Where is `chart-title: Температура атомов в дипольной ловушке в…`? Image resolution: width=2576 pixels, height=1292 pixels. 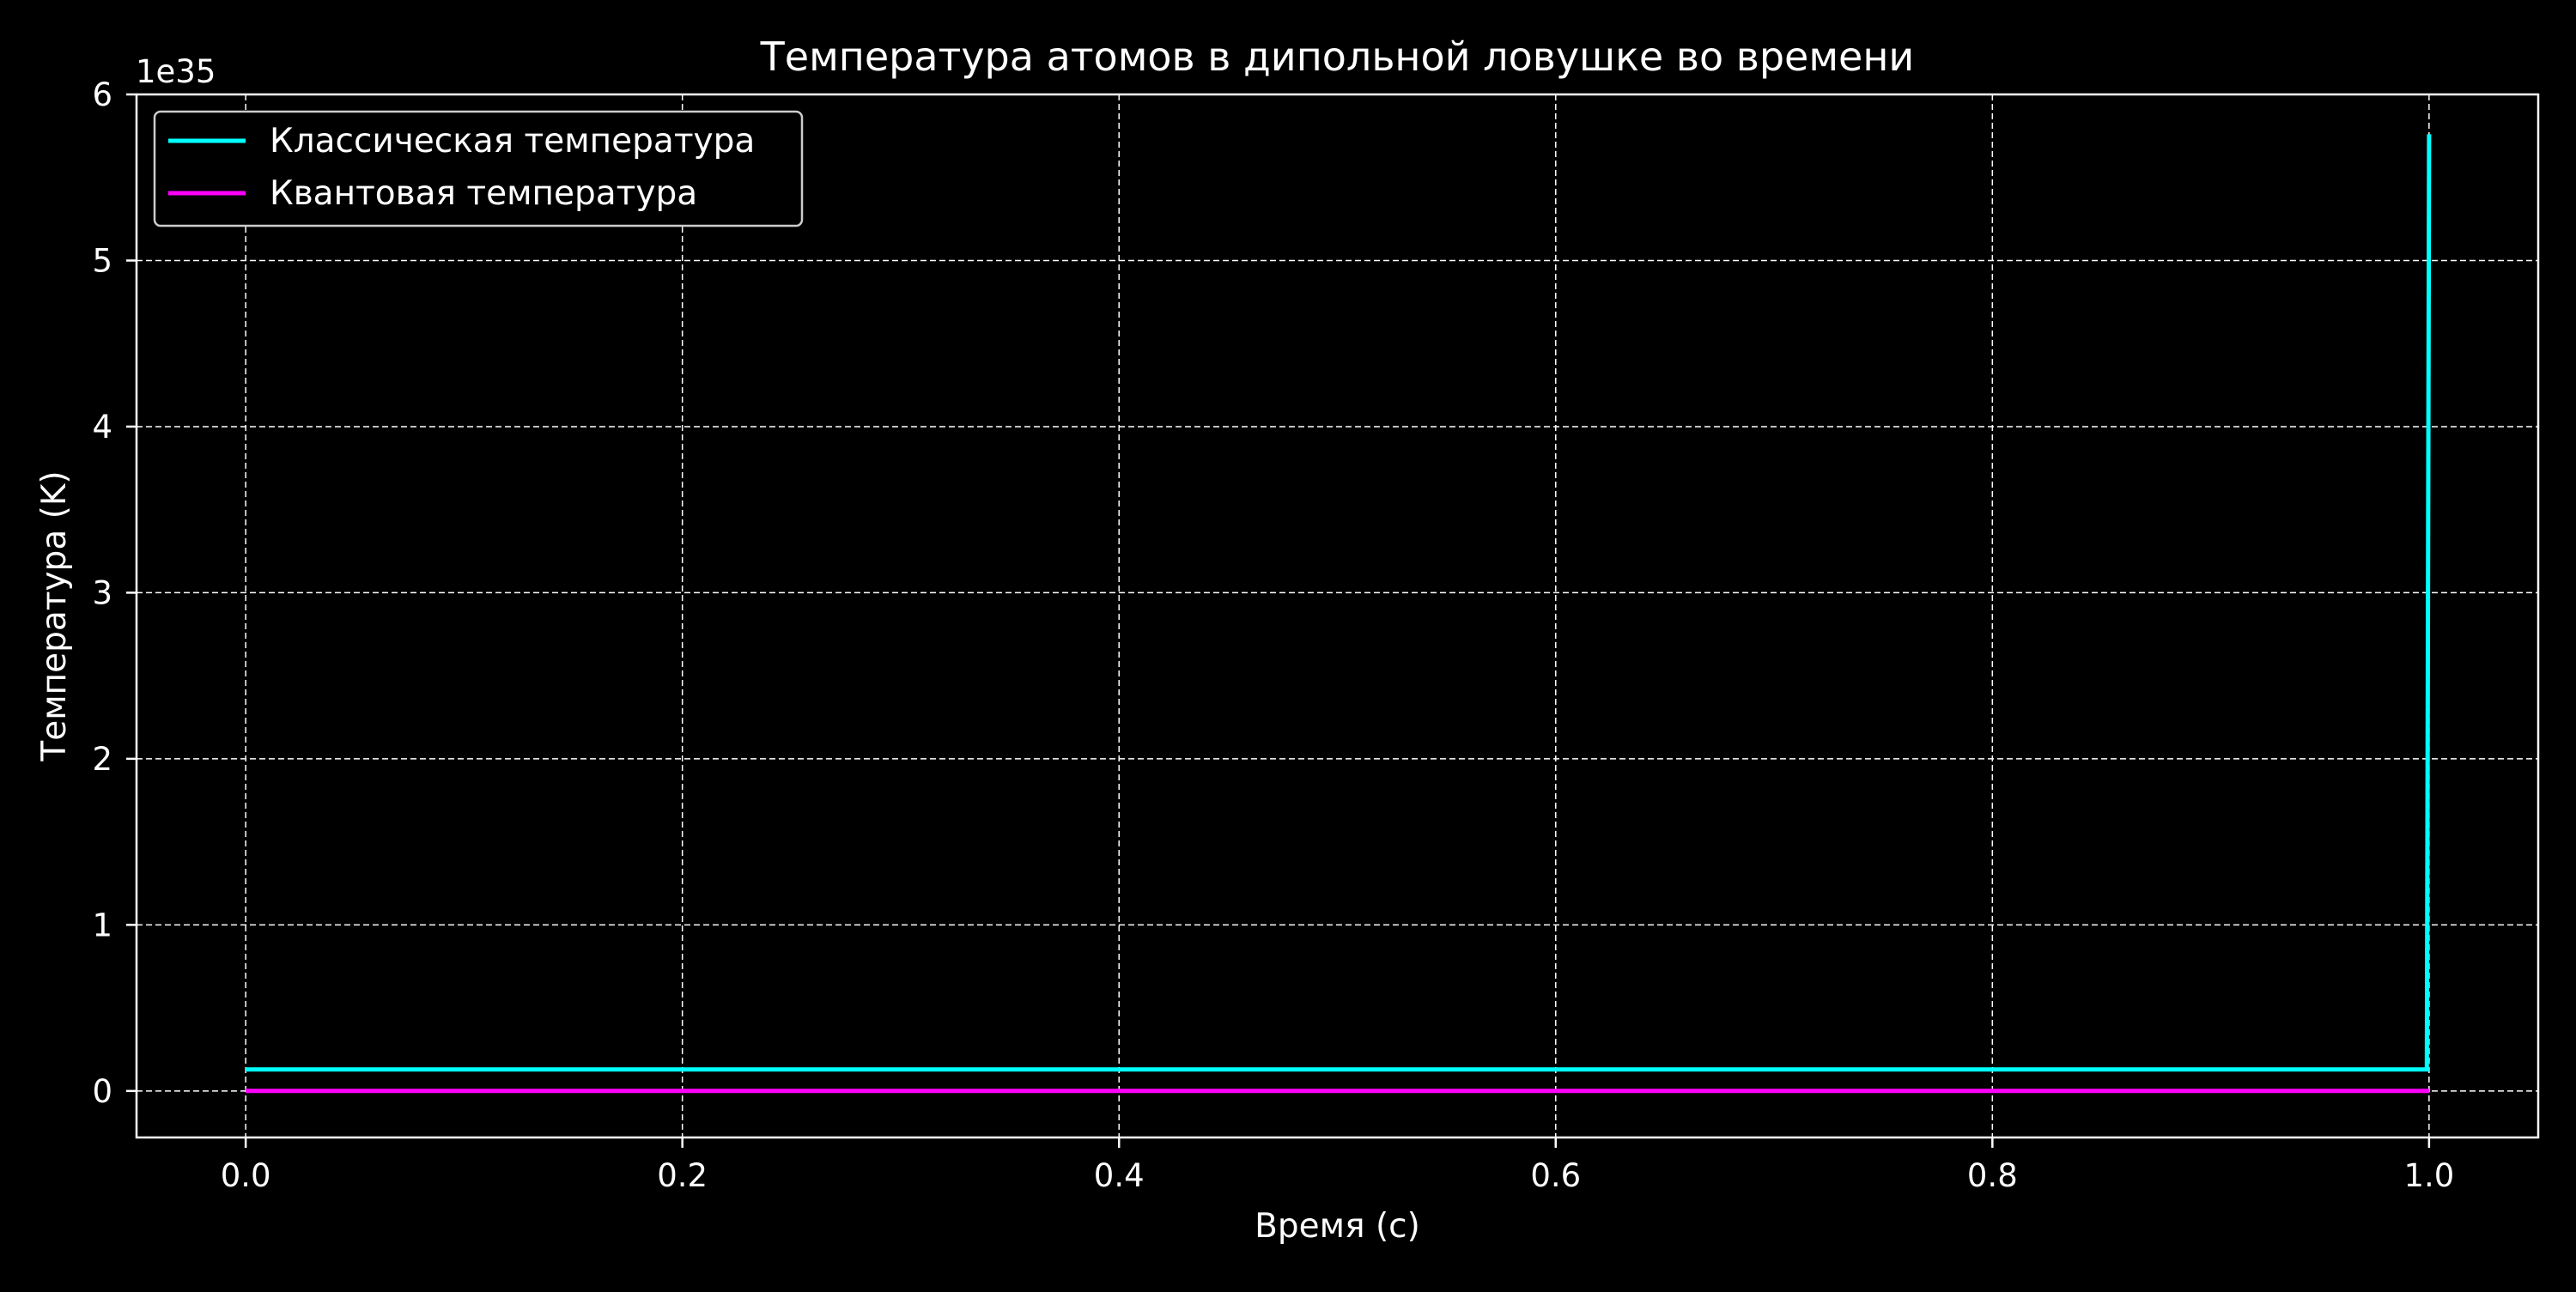 chart-title: Температура атомов в дипольной ловушке в… is located at coordinates (1338, 56).